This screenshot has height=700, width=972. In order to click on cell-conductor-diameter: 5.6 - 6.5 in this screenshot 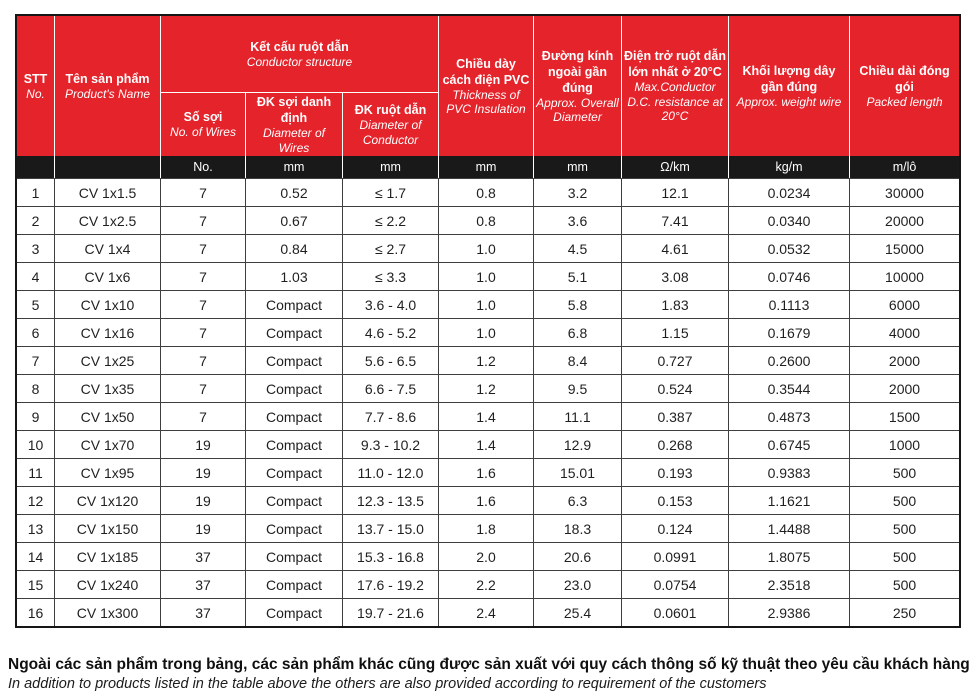, I will do `click(391, 360)`.